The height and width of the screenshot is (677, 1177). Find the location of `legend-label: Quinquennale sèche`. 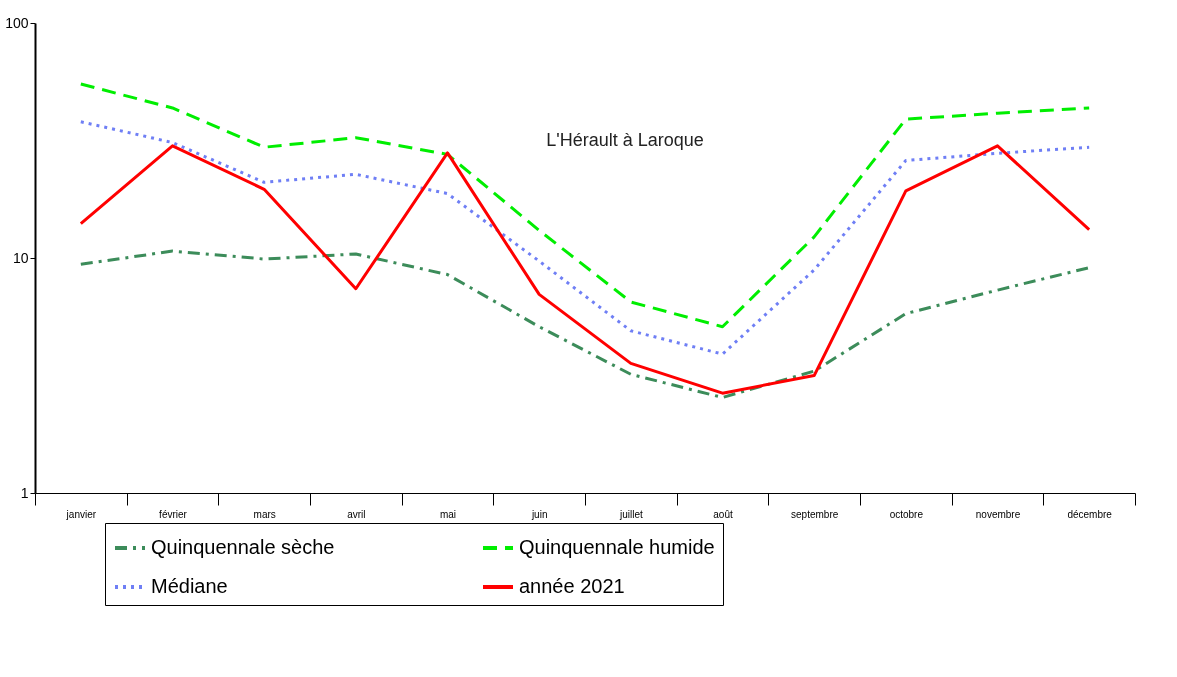

legend-label: Quinquennale sèche is located at coordinates (243, 547).